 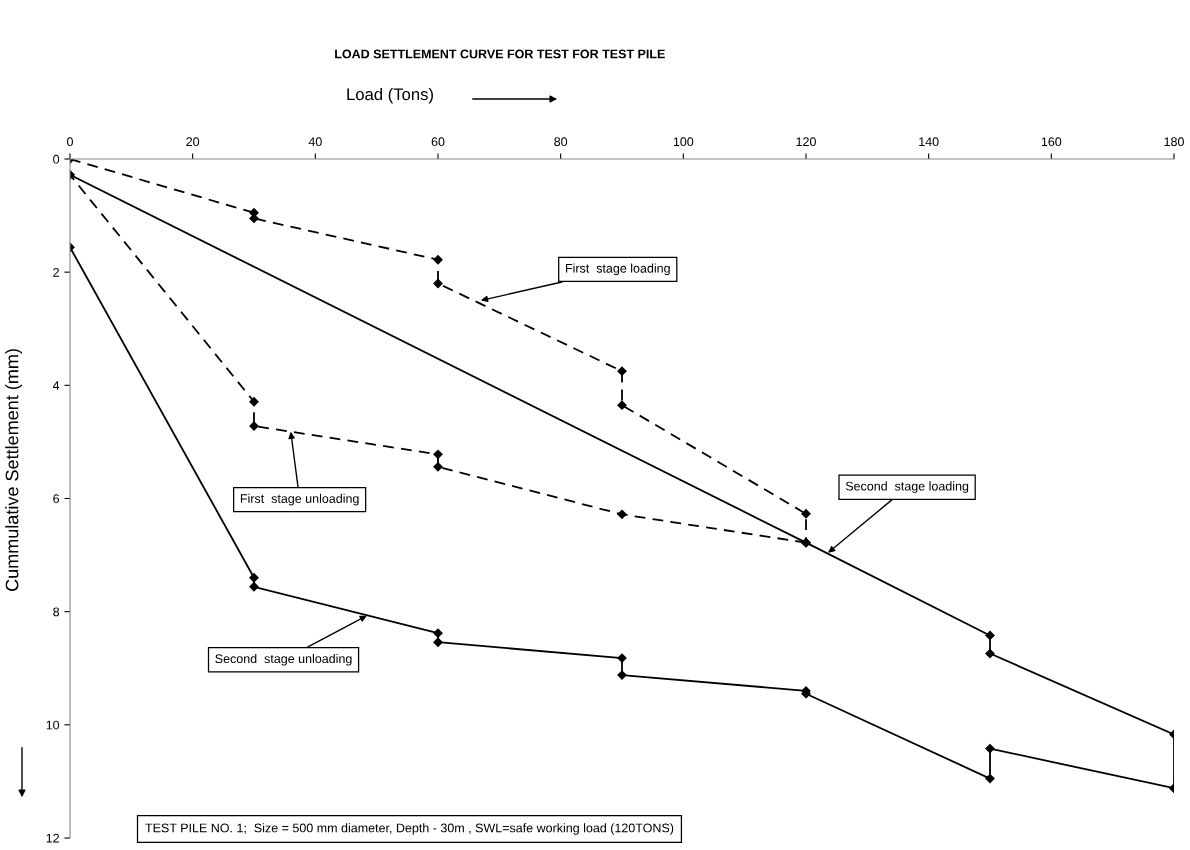 I want to click on x-tick-label: 0, so click(x=70, y=142).